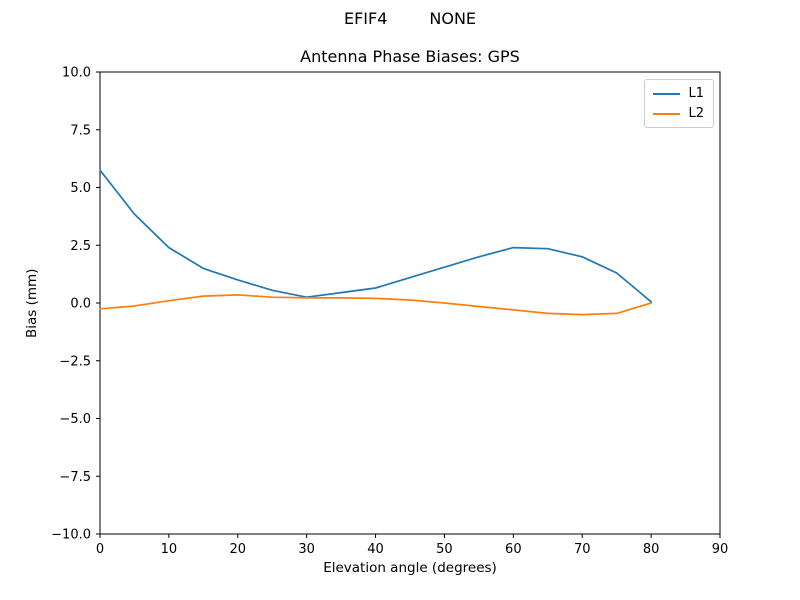 The image size is (800, 600). I want to click on series-line-l2, so click(375, 305).